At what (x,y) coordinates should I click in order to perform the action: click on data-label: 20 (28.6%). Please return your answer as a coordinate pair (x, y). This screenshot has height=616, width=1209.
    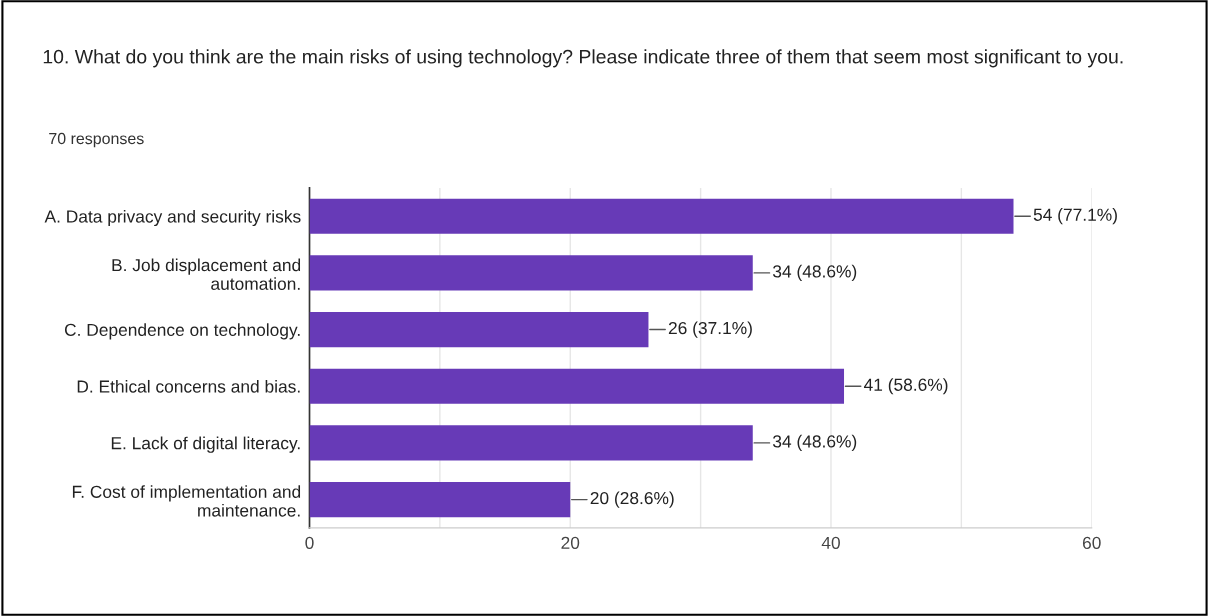
    Looking at the image, I should click on (632, 499).